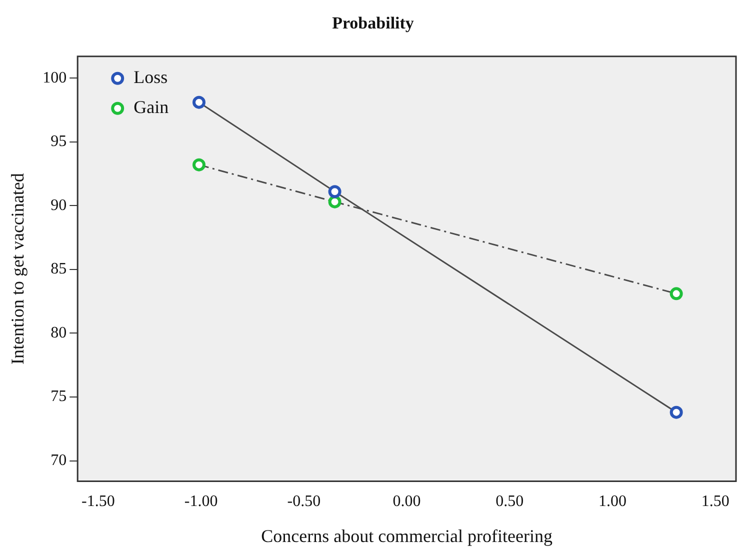  I want to click on y-tick-label: 85, so click(58, 269).